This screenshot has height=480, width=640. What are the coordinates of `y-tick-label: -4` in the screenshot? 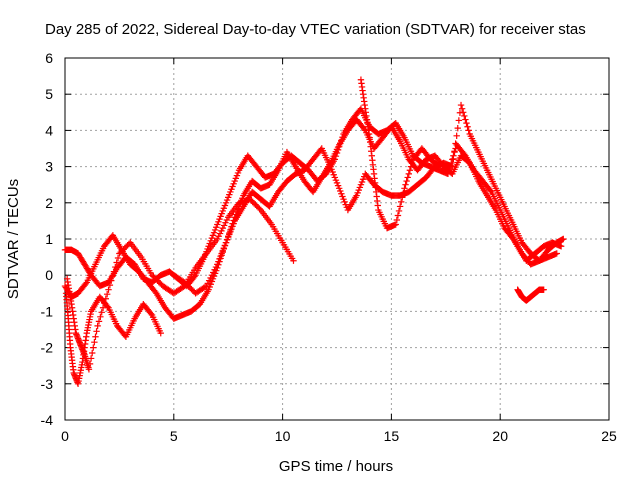 It's located at (47, 420).